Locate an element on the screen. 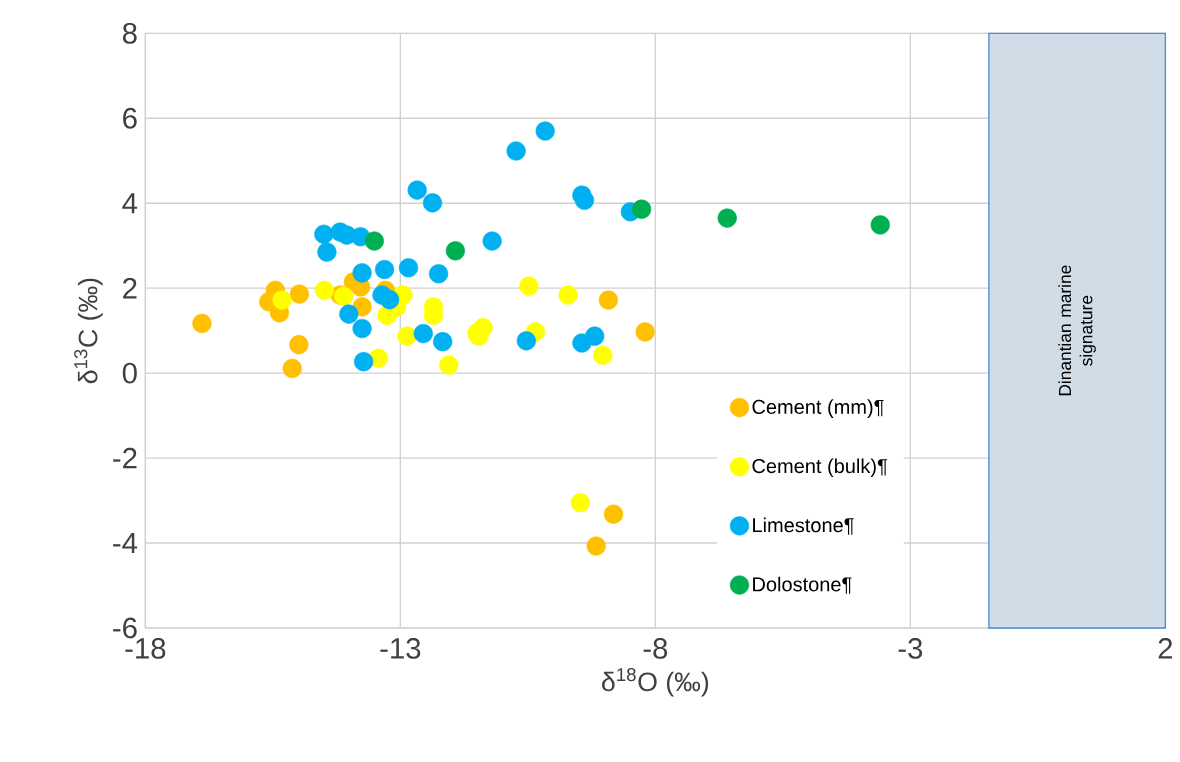 This screenshot has height=762, width=1180. y-tick-label: 8 is located at coordinates (129, 33).